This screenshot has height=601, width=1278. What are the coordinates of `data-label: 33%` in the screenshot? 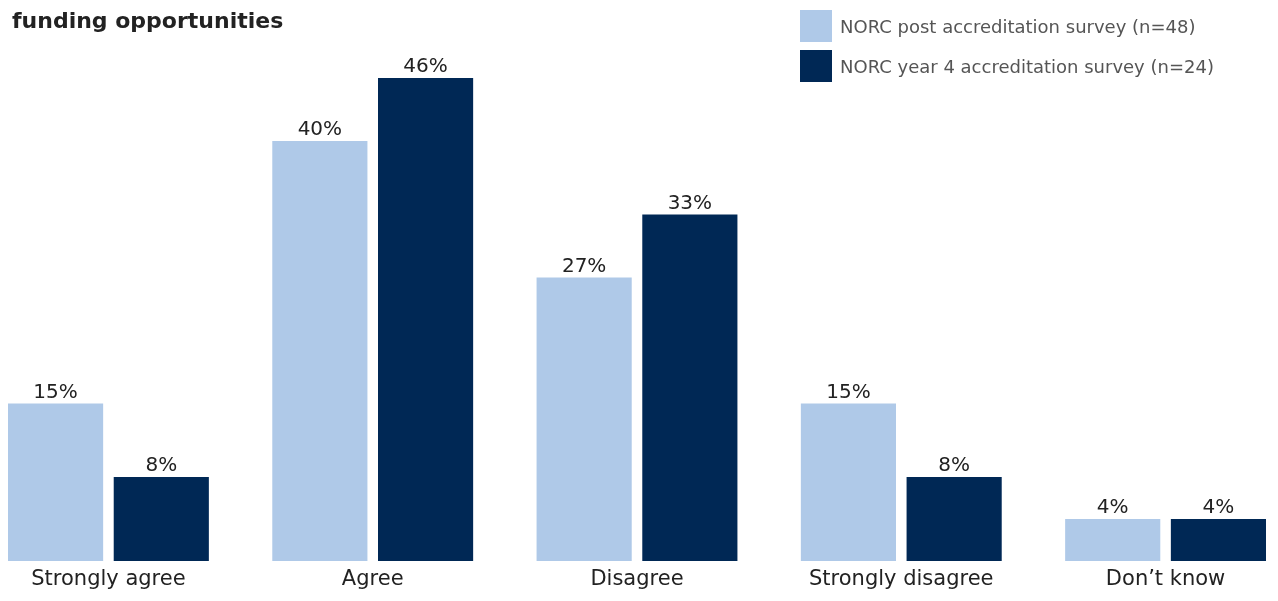 It's located at (690, 201).